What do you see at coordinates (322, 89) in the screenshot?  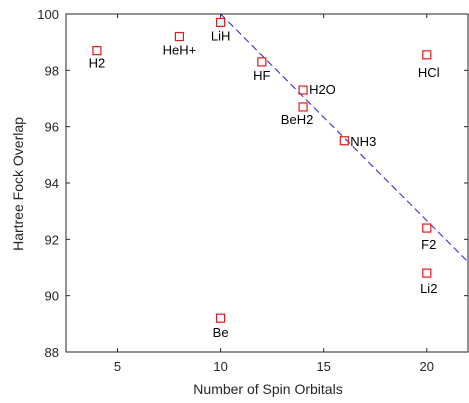 I see `point-label-h2o: H2O` at bounding box center [322, 89].